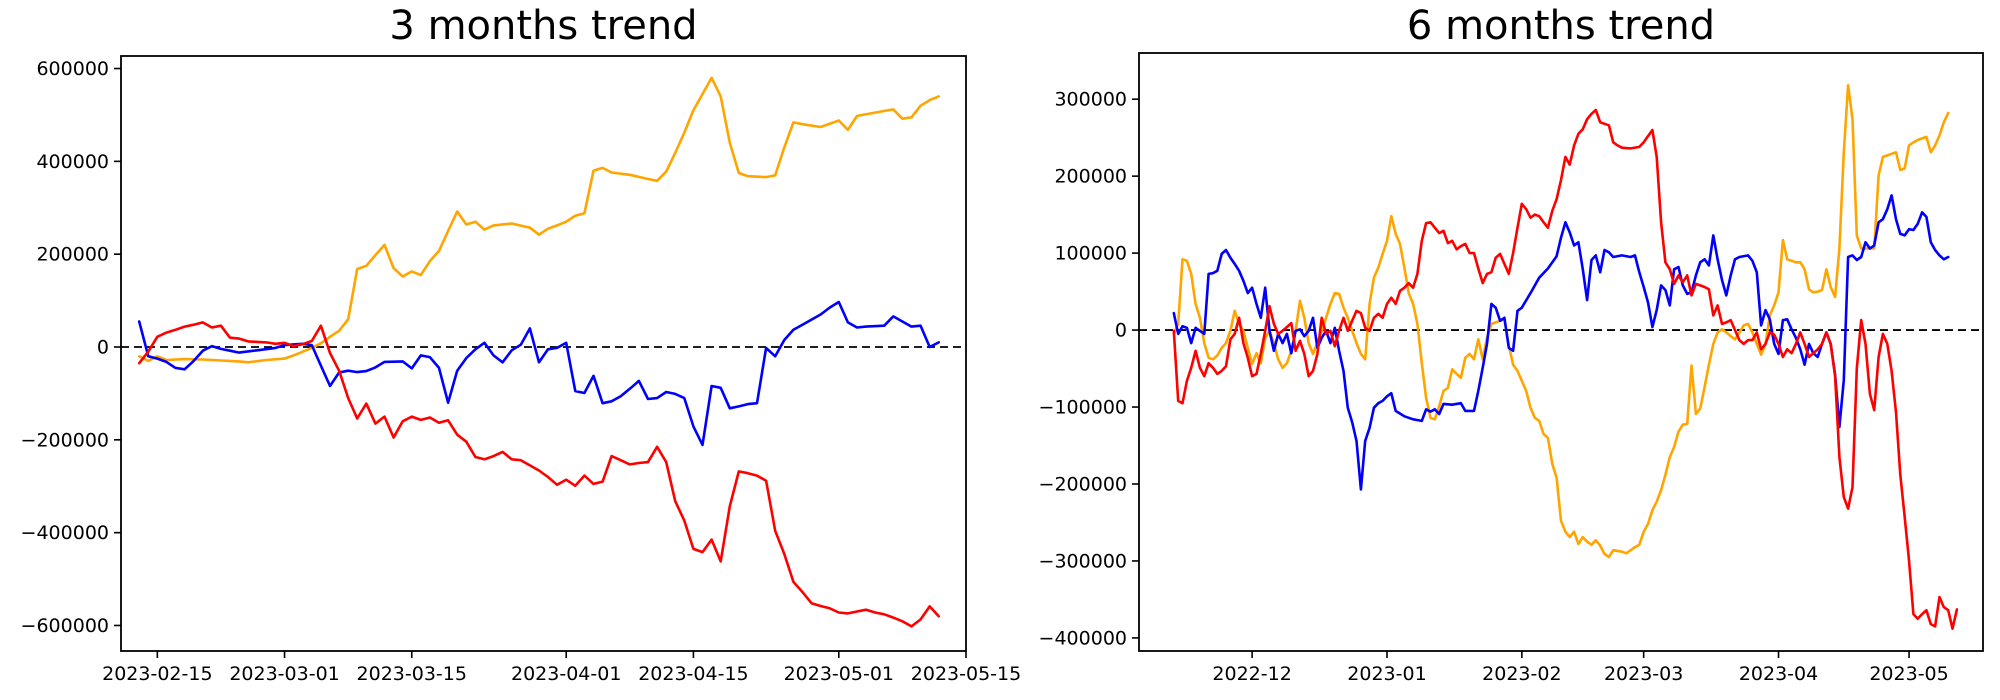 This screenshot has height=700, width=2000. Describe the element at coordinates (1251, 674) in the screenshot. I see `x-tick-label: 2022-12` at that location.